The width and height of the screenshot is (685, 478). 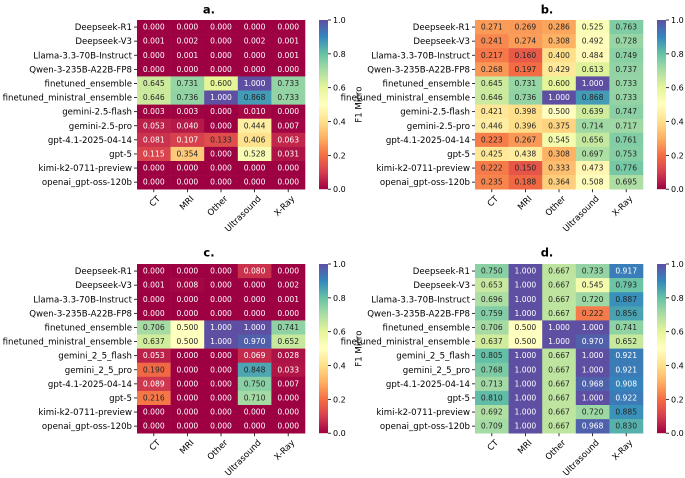 I want to click on colorbar-tick-label: 0.8, so click(x=677, y=54).